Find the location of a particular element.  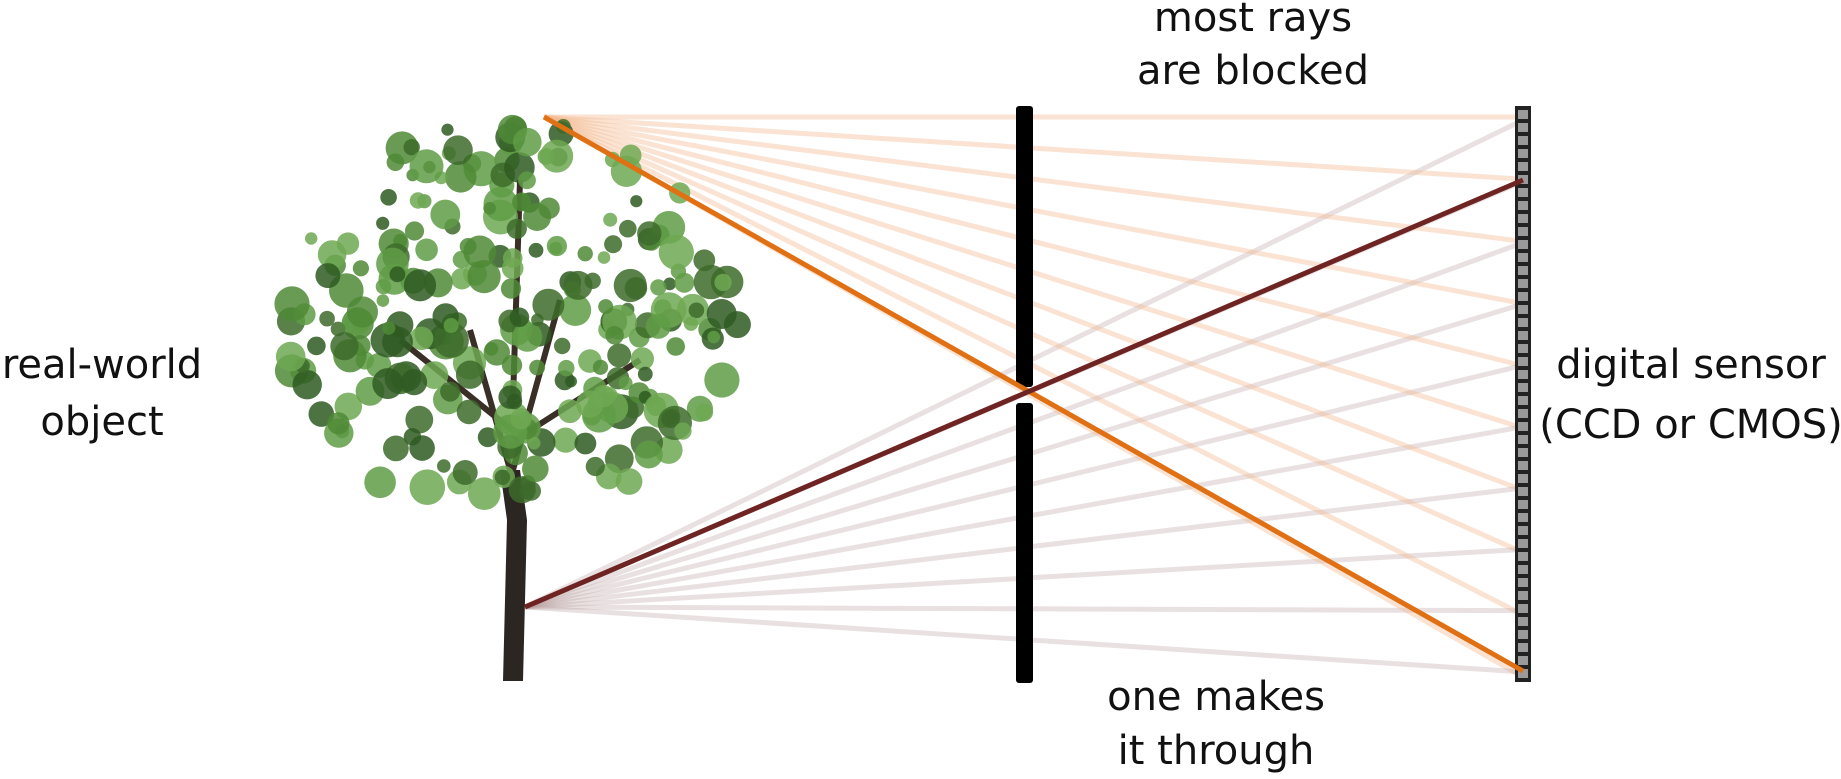

label-top-2: are blocked is located at coordinates (1253, 71).